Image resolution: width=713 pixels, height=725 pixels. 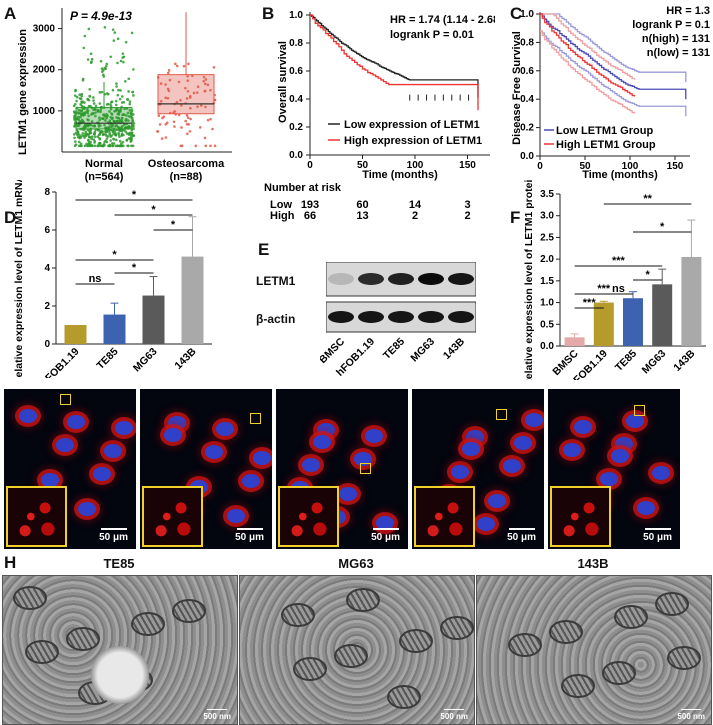 I want to click on panel-h-title: TE85, so click(x=119, y=563).